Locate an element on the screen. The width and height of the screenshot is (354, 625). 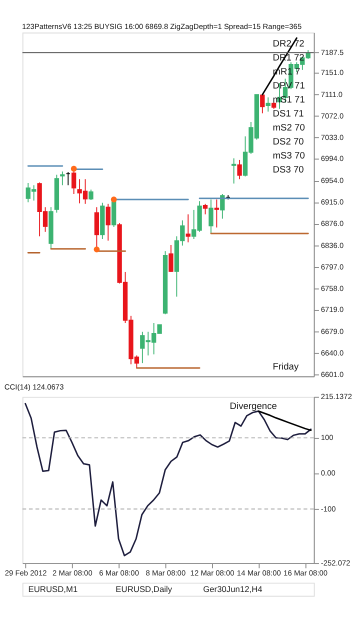
annotation: DS1 71 is located at coordinates (288, 113).